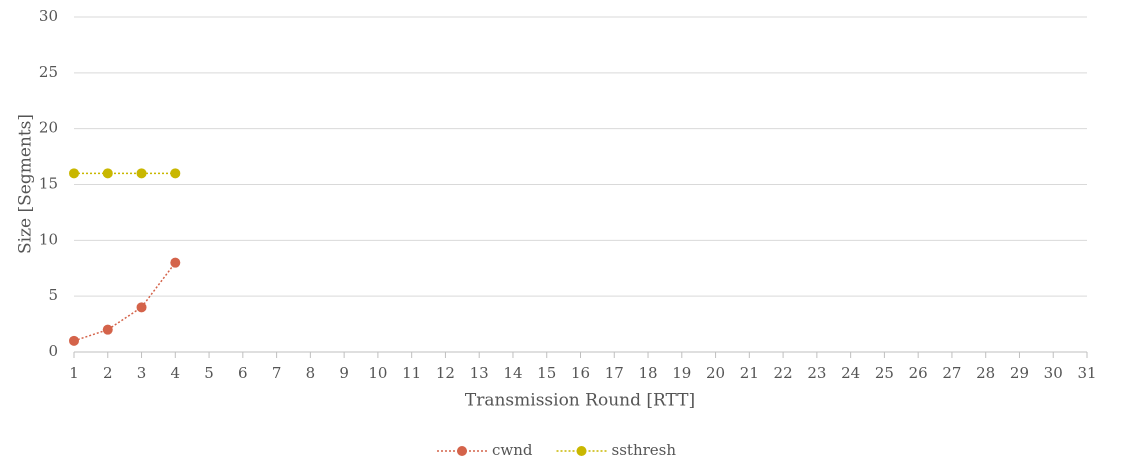 The height and width of the screenshot is (468, 1125). Describe the element at coordinates (48, 184) in the screenshot. I see `y-tick-label: 15` at that location.